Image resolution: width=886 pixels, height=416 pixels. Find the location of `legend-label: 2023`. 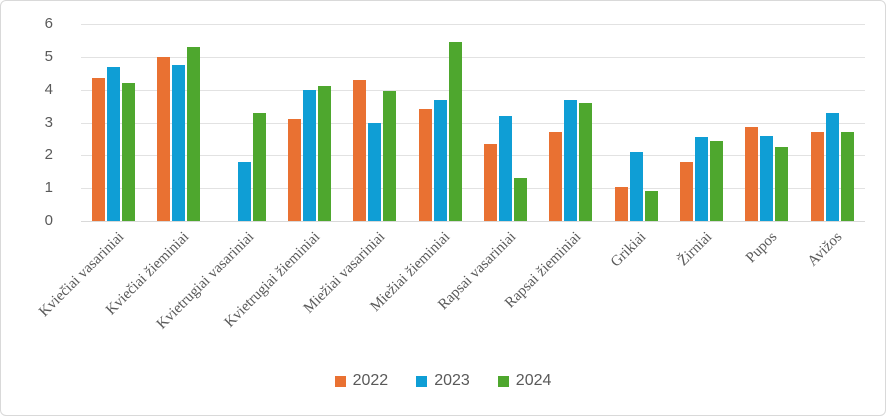

legend-label: 2023 is located at coordinates (452, 380).